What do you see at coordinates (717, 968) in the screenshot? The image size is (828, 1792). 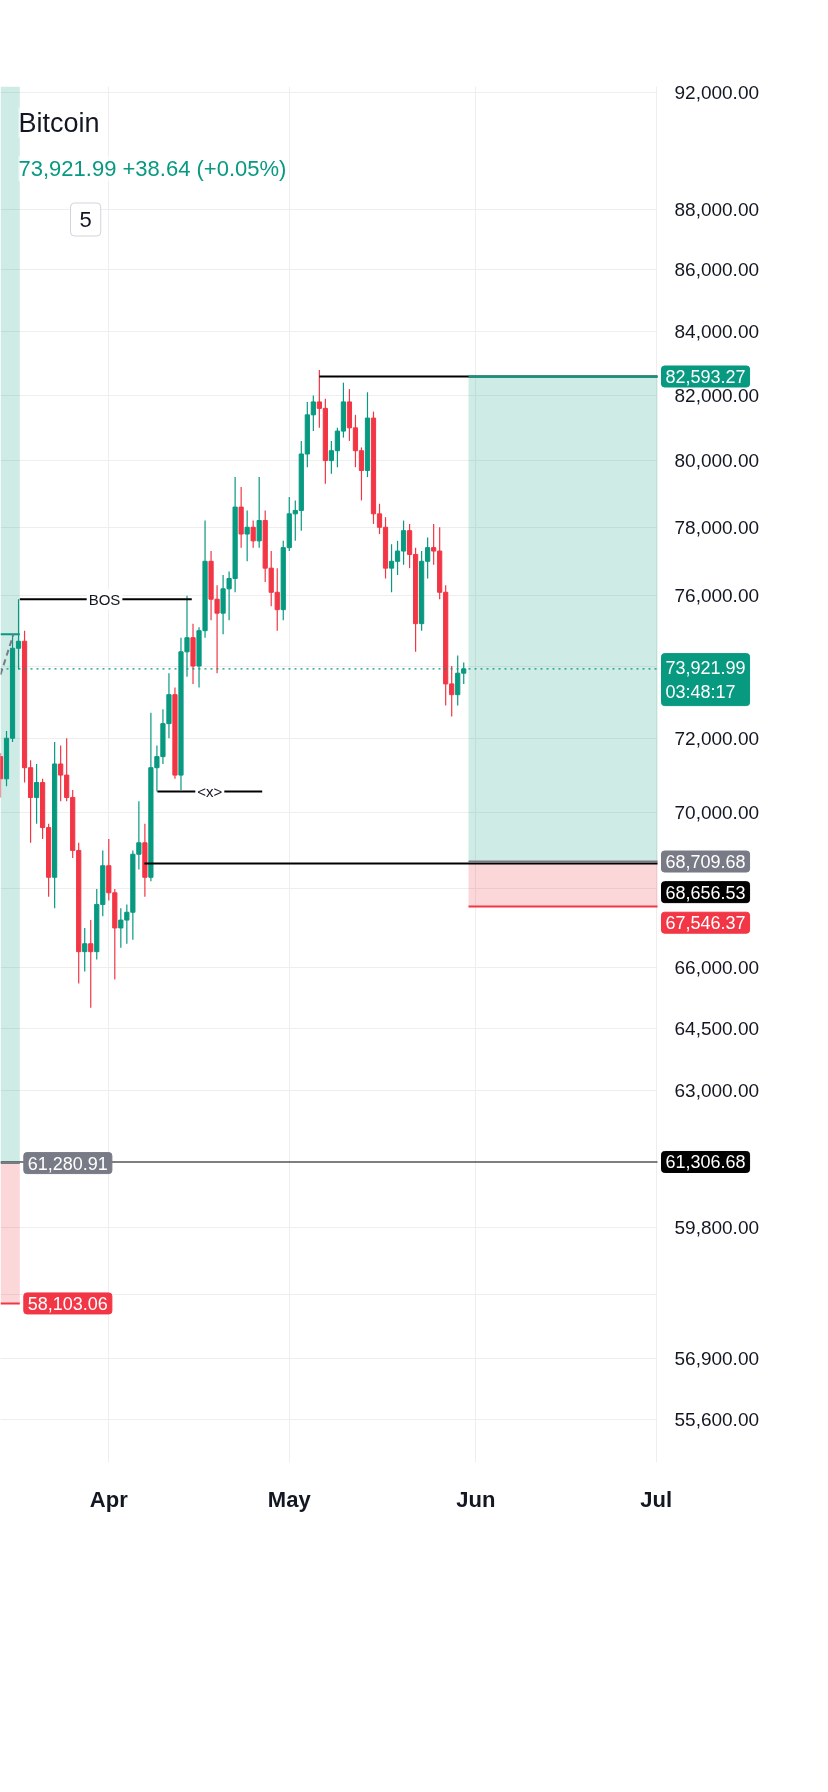 I see `y-tick-label: 66,000.00` at bounding box center [717, 968].